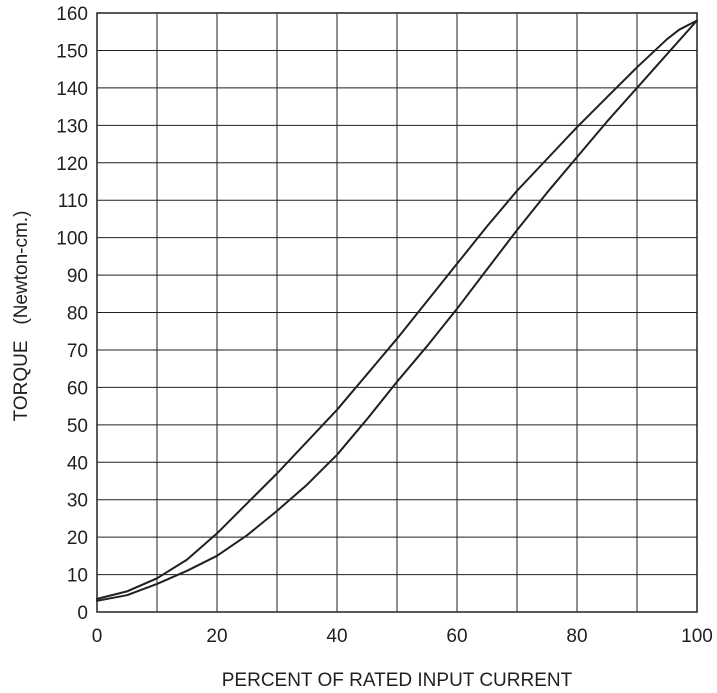 This screenshot has height=693, width=717. What do you see at coordinates (77, 276) in the screenshot?
I see `y-tick-label: 90` at bounding box center [77, 276].